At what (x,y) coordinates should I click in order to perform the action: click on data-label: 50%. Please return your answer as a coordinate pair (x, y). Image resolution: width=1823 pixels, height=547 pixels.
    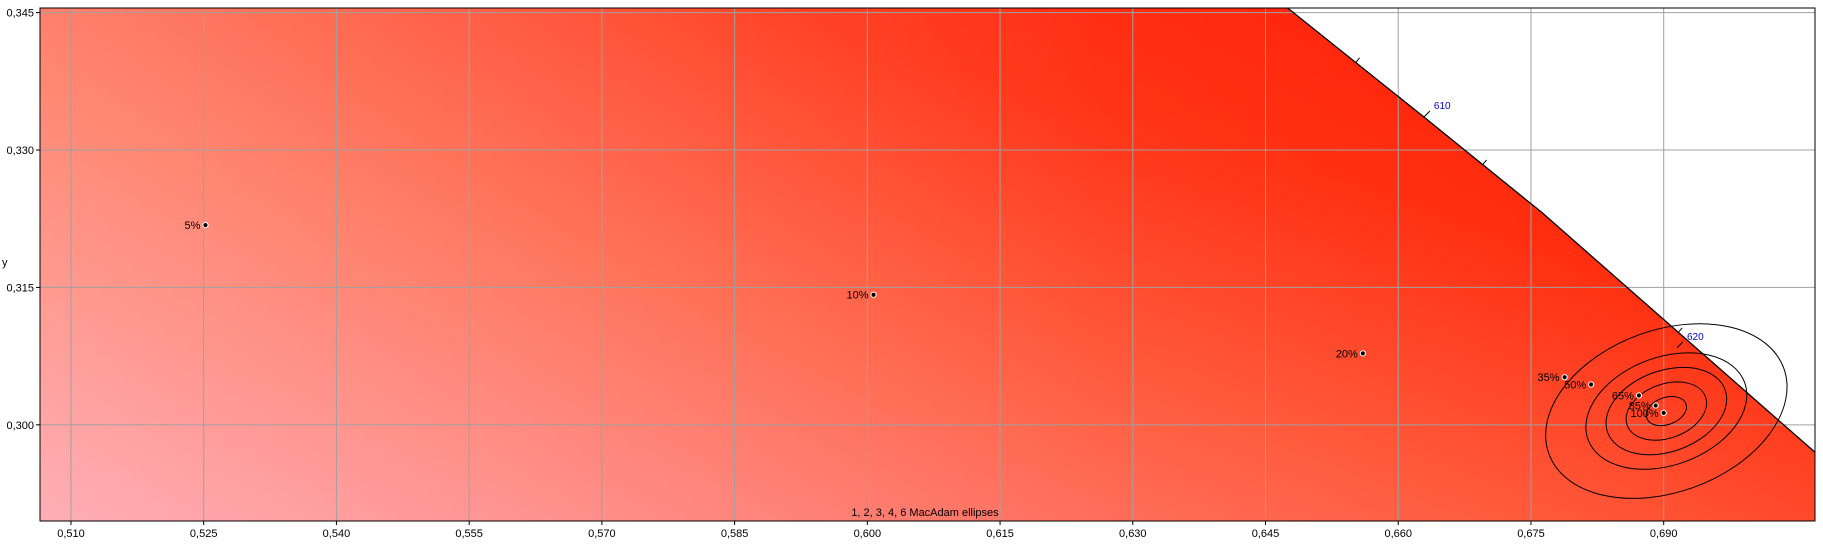
    Looking at the image, I should click on (1575, 386).